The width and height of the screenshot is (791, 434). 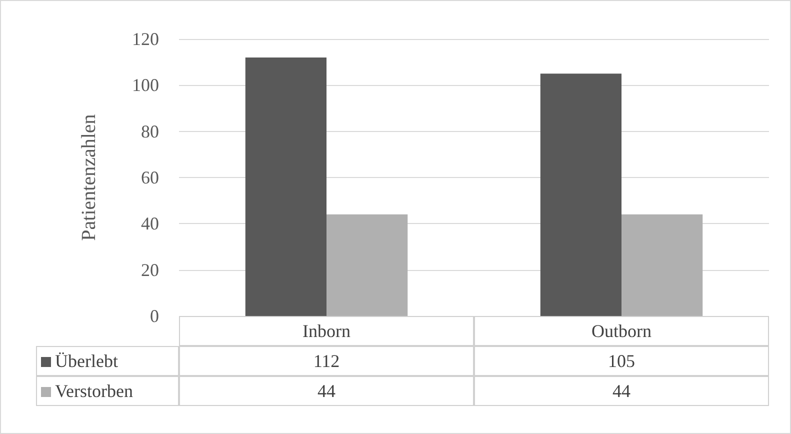 What do you see at coordinates (150, 178) in the screenshot?
I see `y-tick-label: 60` at bounding box center [150, 178].